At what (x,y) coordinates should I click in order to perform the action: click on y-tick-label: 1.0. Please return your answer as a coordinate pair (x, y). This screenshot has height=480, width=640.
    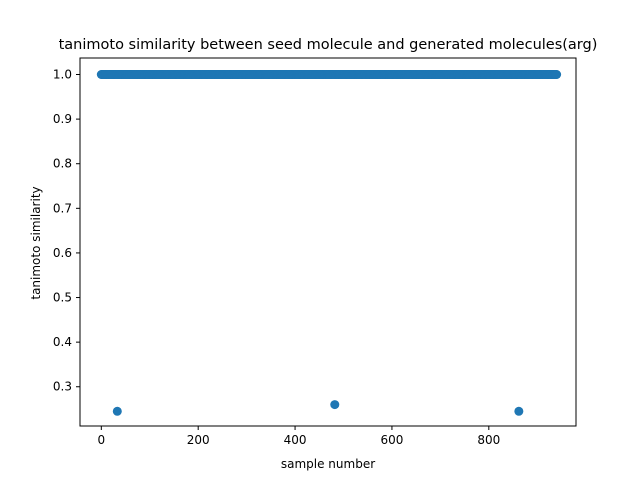
    Looking at the image, I should click on (62, 75).